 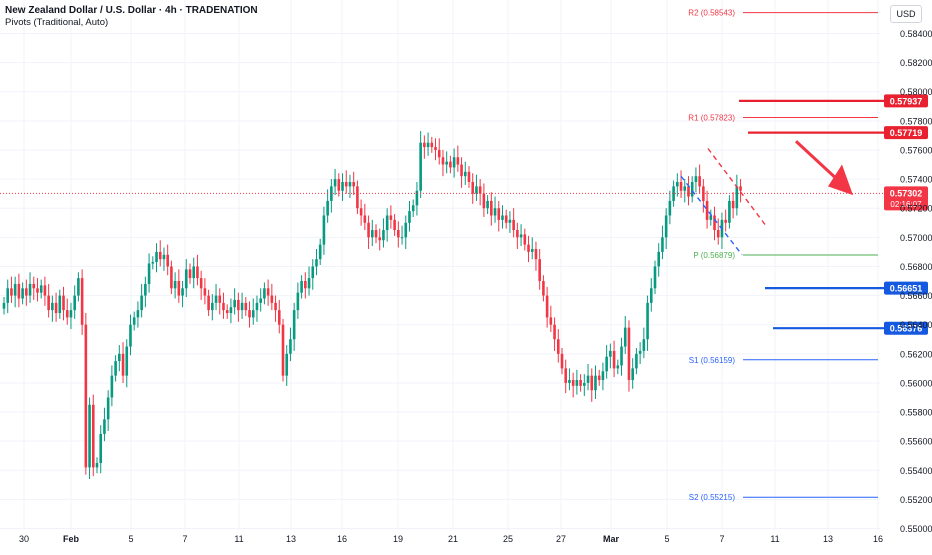 What do you see at coordinates (916, 354) in the screenshot?
I see `price-tick-label: 0.56200` at bounding box center [916, 354].